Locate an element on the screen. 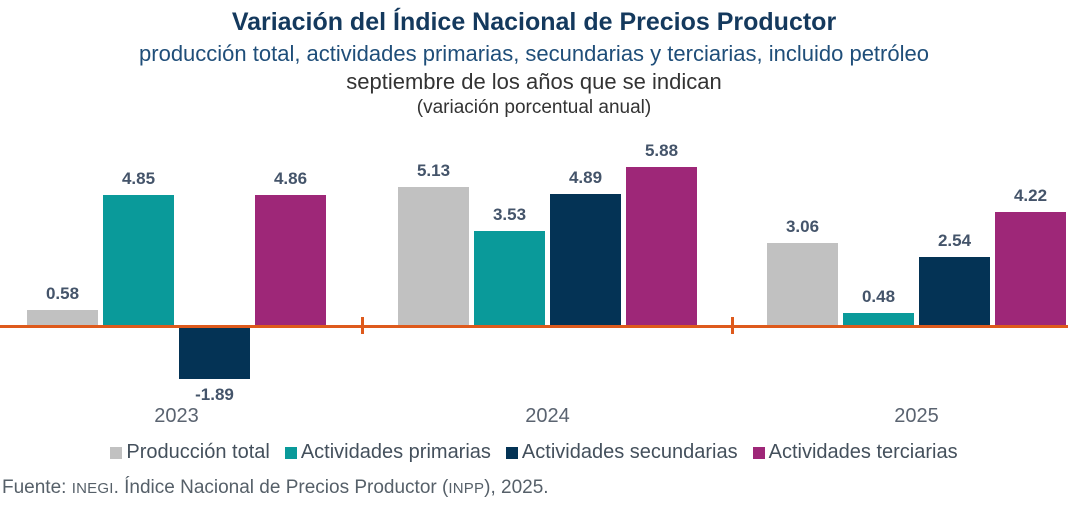 The image size is (1068, 507). bar-2025-s3 is located at coordinates (1030, 269).